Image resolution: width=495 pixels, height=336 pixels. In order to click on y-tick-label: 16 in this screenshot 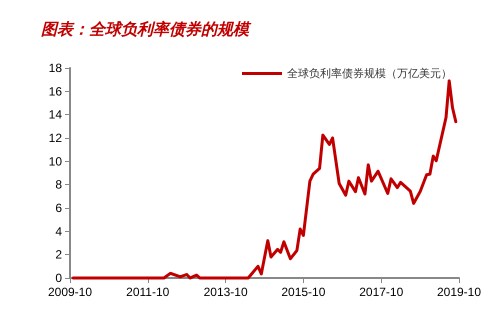, I will do `click(55, 91)`.